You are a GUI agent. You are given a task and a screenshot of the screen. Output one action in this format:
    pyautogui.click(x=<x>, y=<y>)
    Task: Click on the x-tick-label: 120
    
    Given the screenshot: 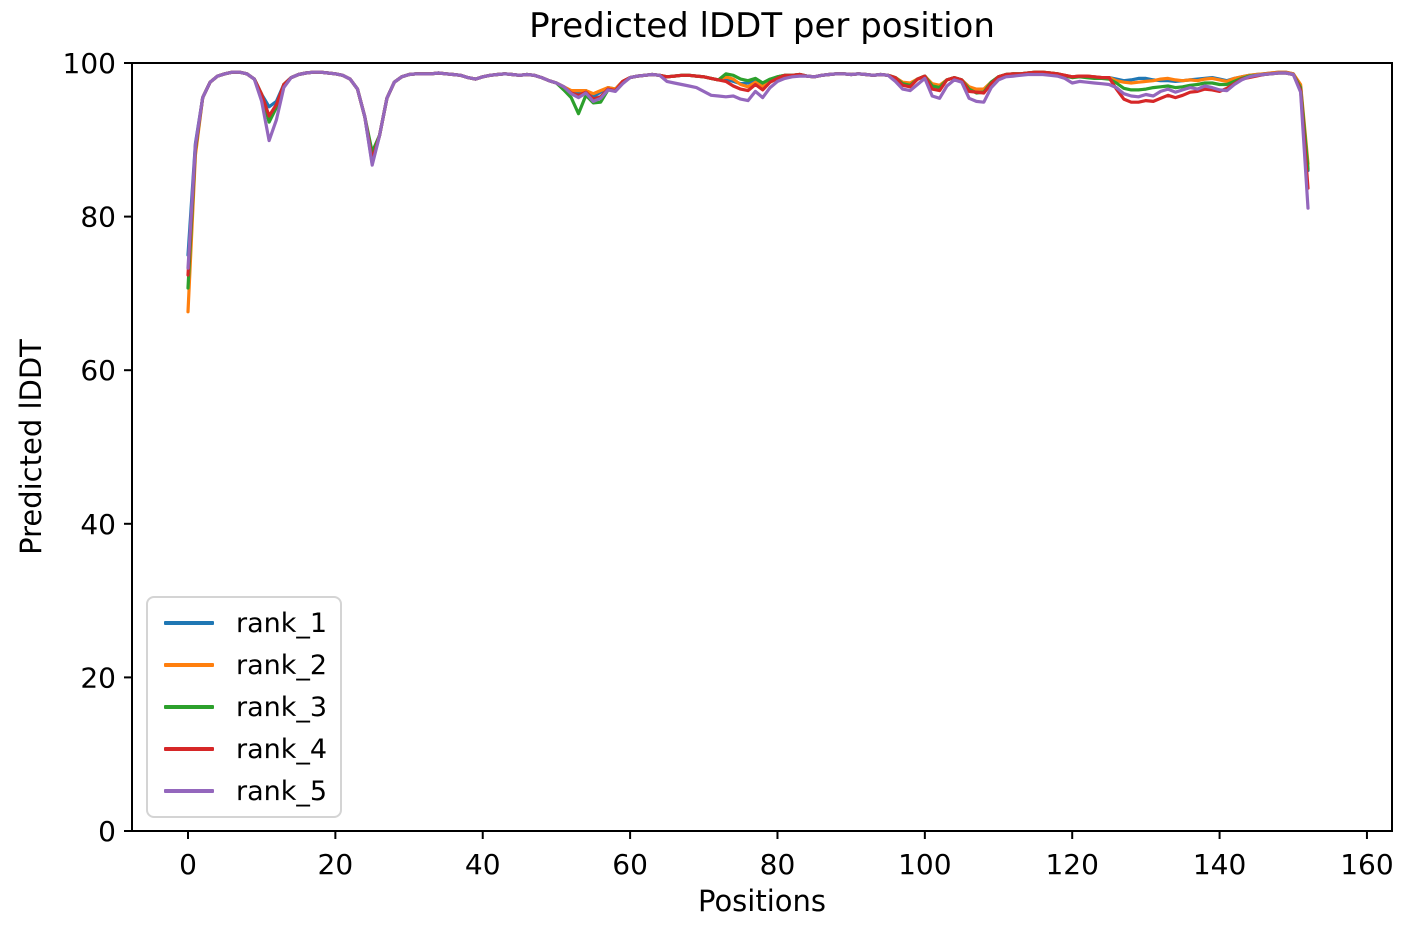 What is the action you would take?
    pyautogui.click(x=1071, y=864)
    